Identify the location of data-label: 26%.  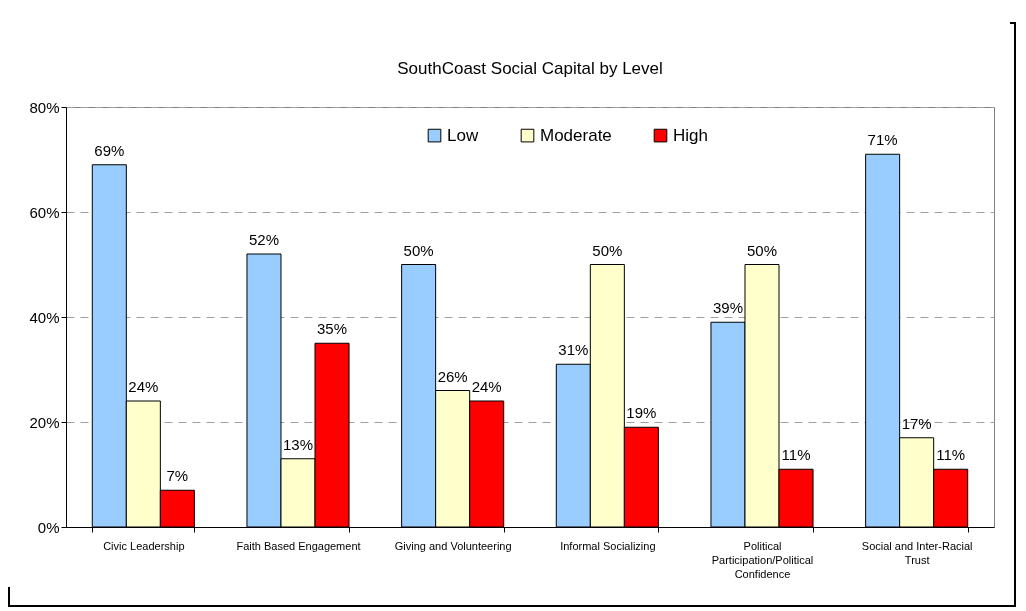
(452, 376).